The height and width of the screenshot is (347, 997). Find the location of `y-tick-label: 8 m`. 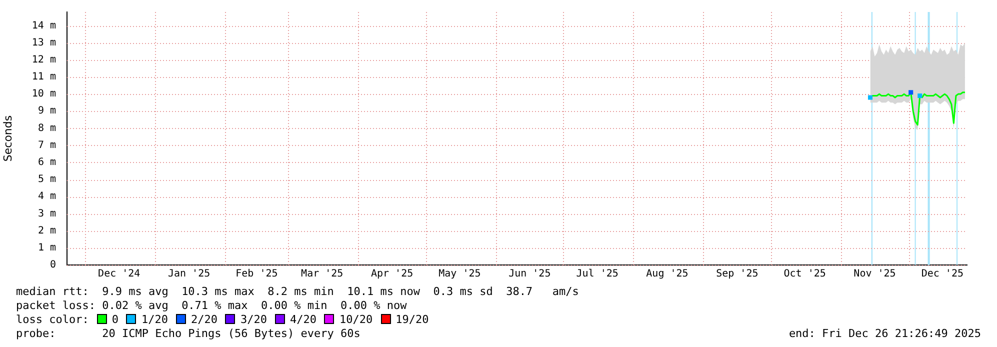

y-tick-label: 8 m is located at coordinates (47, 128).